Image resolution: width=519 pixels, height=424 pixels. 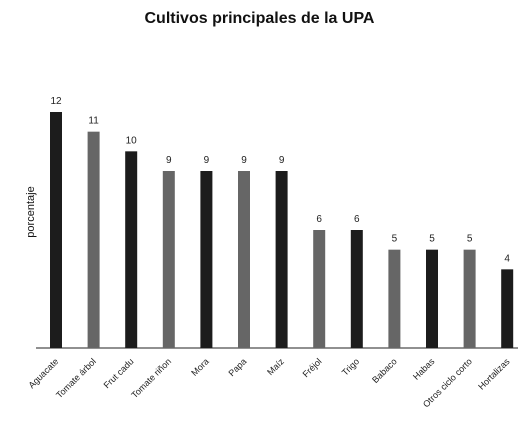 What do you see at coordinates (169, 160) in the screenshot?
I see `bar-value-label-4: 9` at bounding box center [169, 160].